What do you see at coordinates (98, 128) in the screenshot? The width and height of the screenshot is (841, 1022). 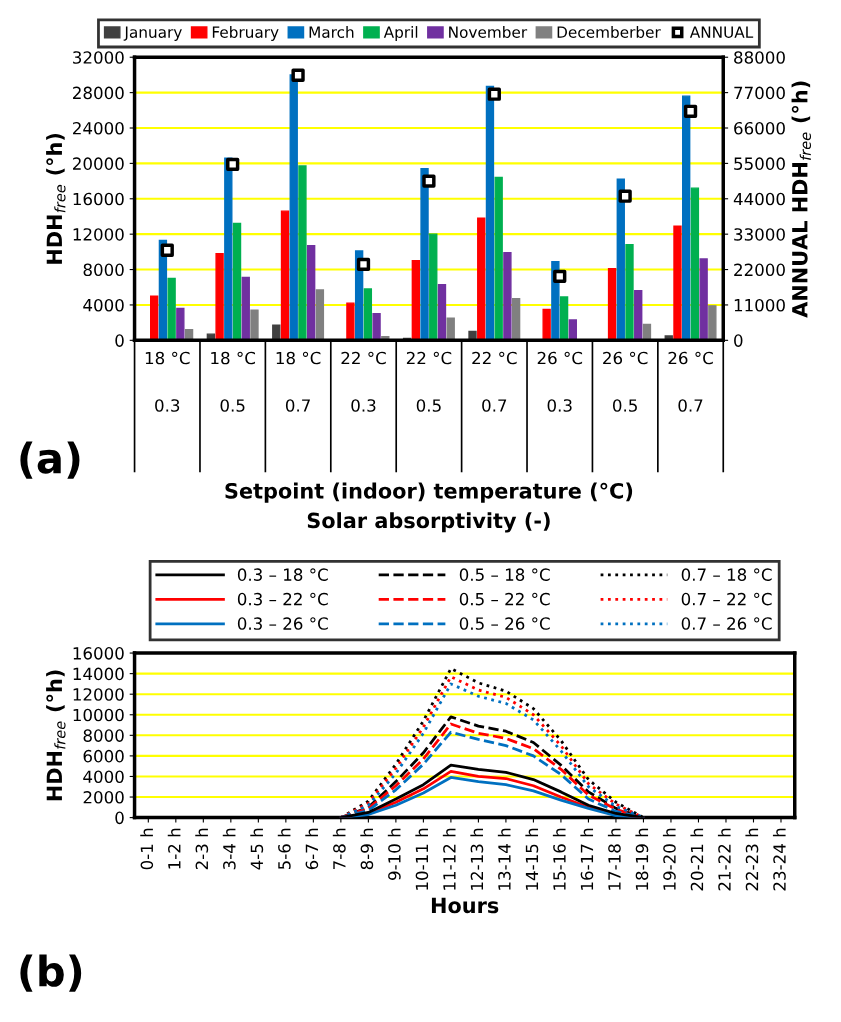 I see `y-tick-label: 24000` at bounding box center [98, 128].